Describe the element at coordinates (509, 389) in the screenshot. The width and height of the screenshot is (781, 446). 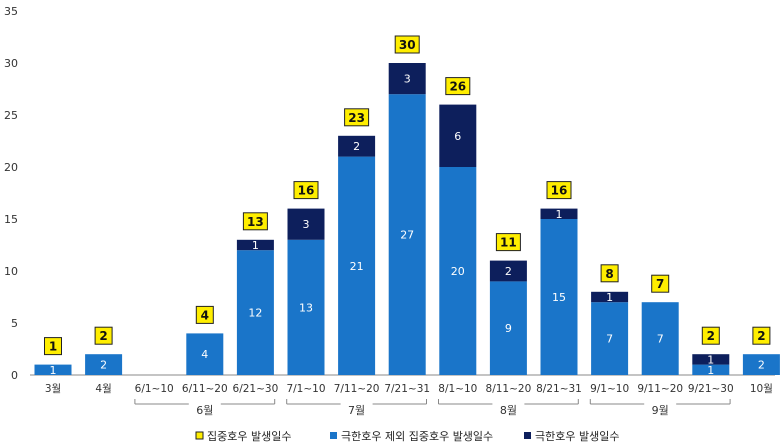
I see `x-tick-label: 8/11~20` at that location.